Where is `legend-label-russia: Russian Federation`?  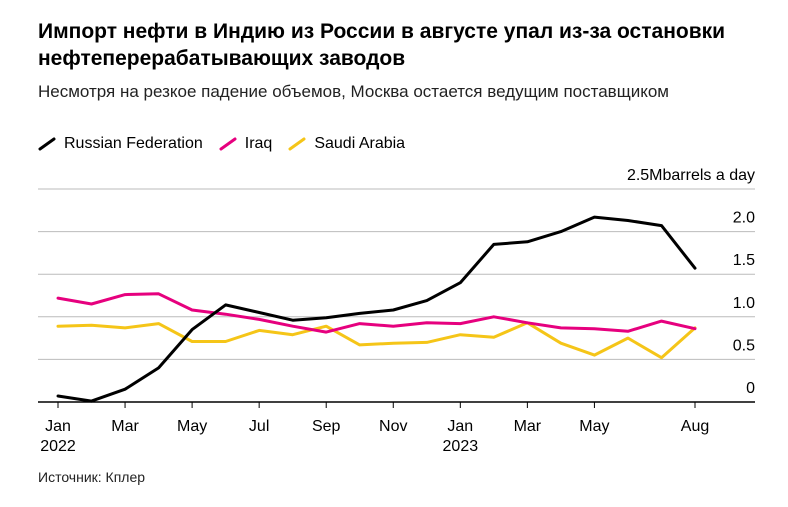
legend-label-russia: Russian Federation is located at coordinates (133, 143).